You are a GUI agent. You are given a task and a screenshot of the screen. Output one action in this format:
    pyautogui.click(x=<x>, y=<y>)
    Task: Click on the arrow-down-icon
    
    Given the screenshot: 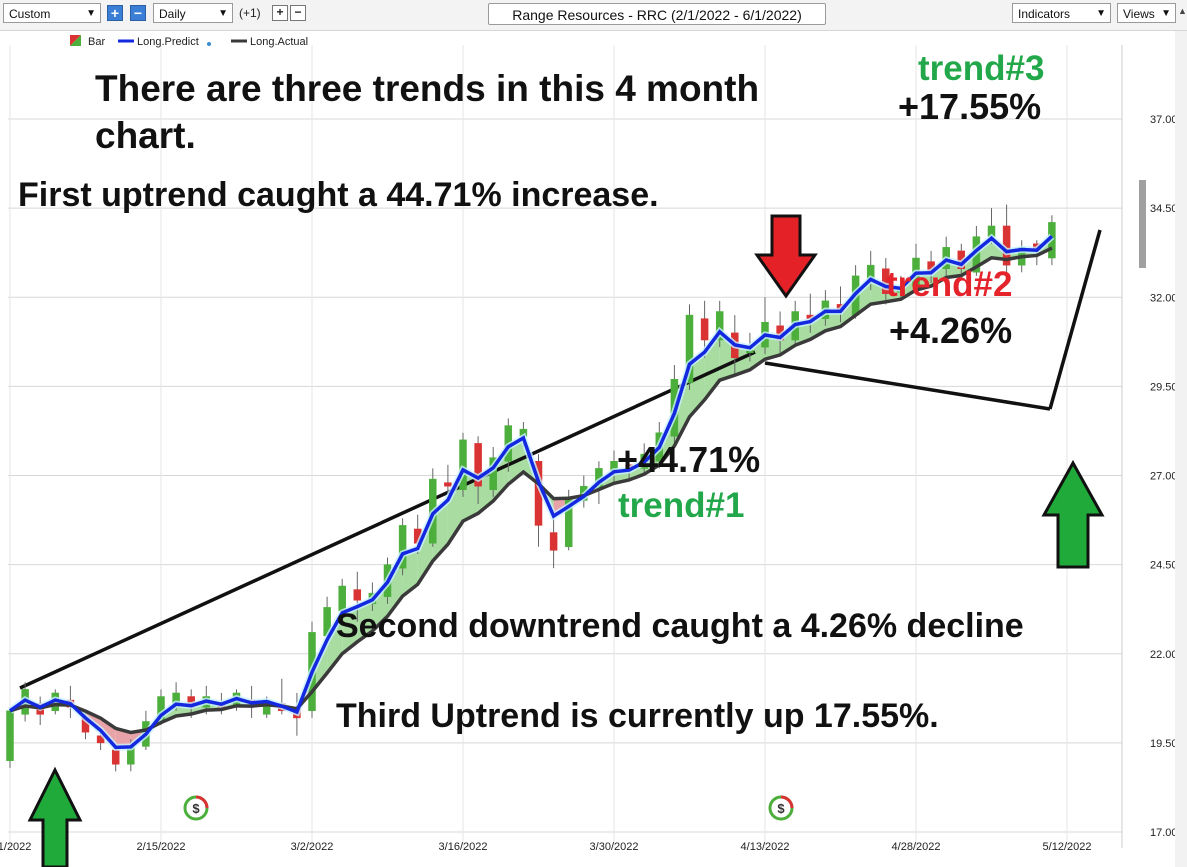 What is the action you would take?
    pyautogui.click(x=786, y=256)
    